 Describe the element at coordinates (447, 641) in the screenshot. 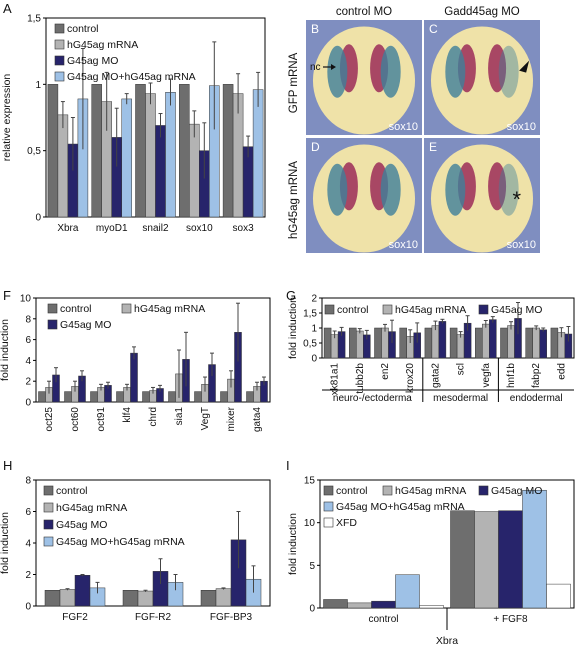

I see `x-axis-label: Xbra` at that location.